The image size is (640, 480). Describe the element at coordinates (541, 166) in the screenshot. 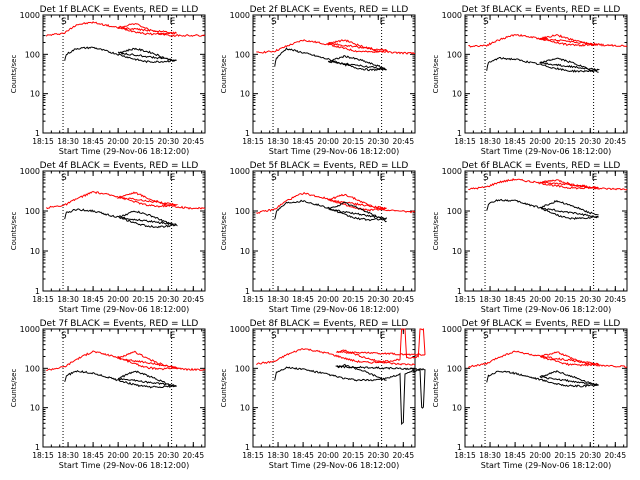

I see `plot-title: Det 6f BLACK = Events, RED = LLD` at that location.